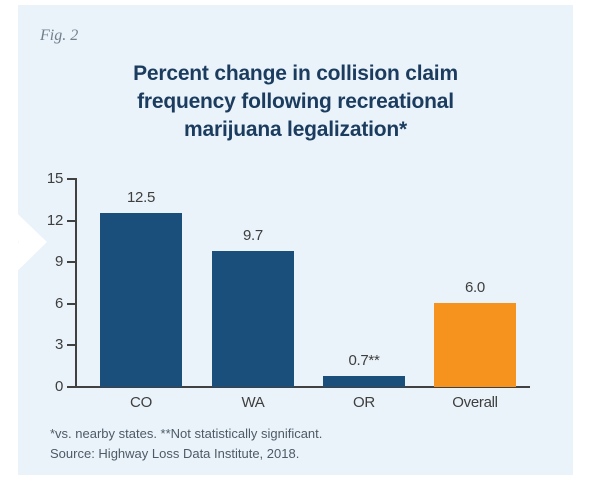  I want to click on figure-label: Fig. 2, so click(59, 35).